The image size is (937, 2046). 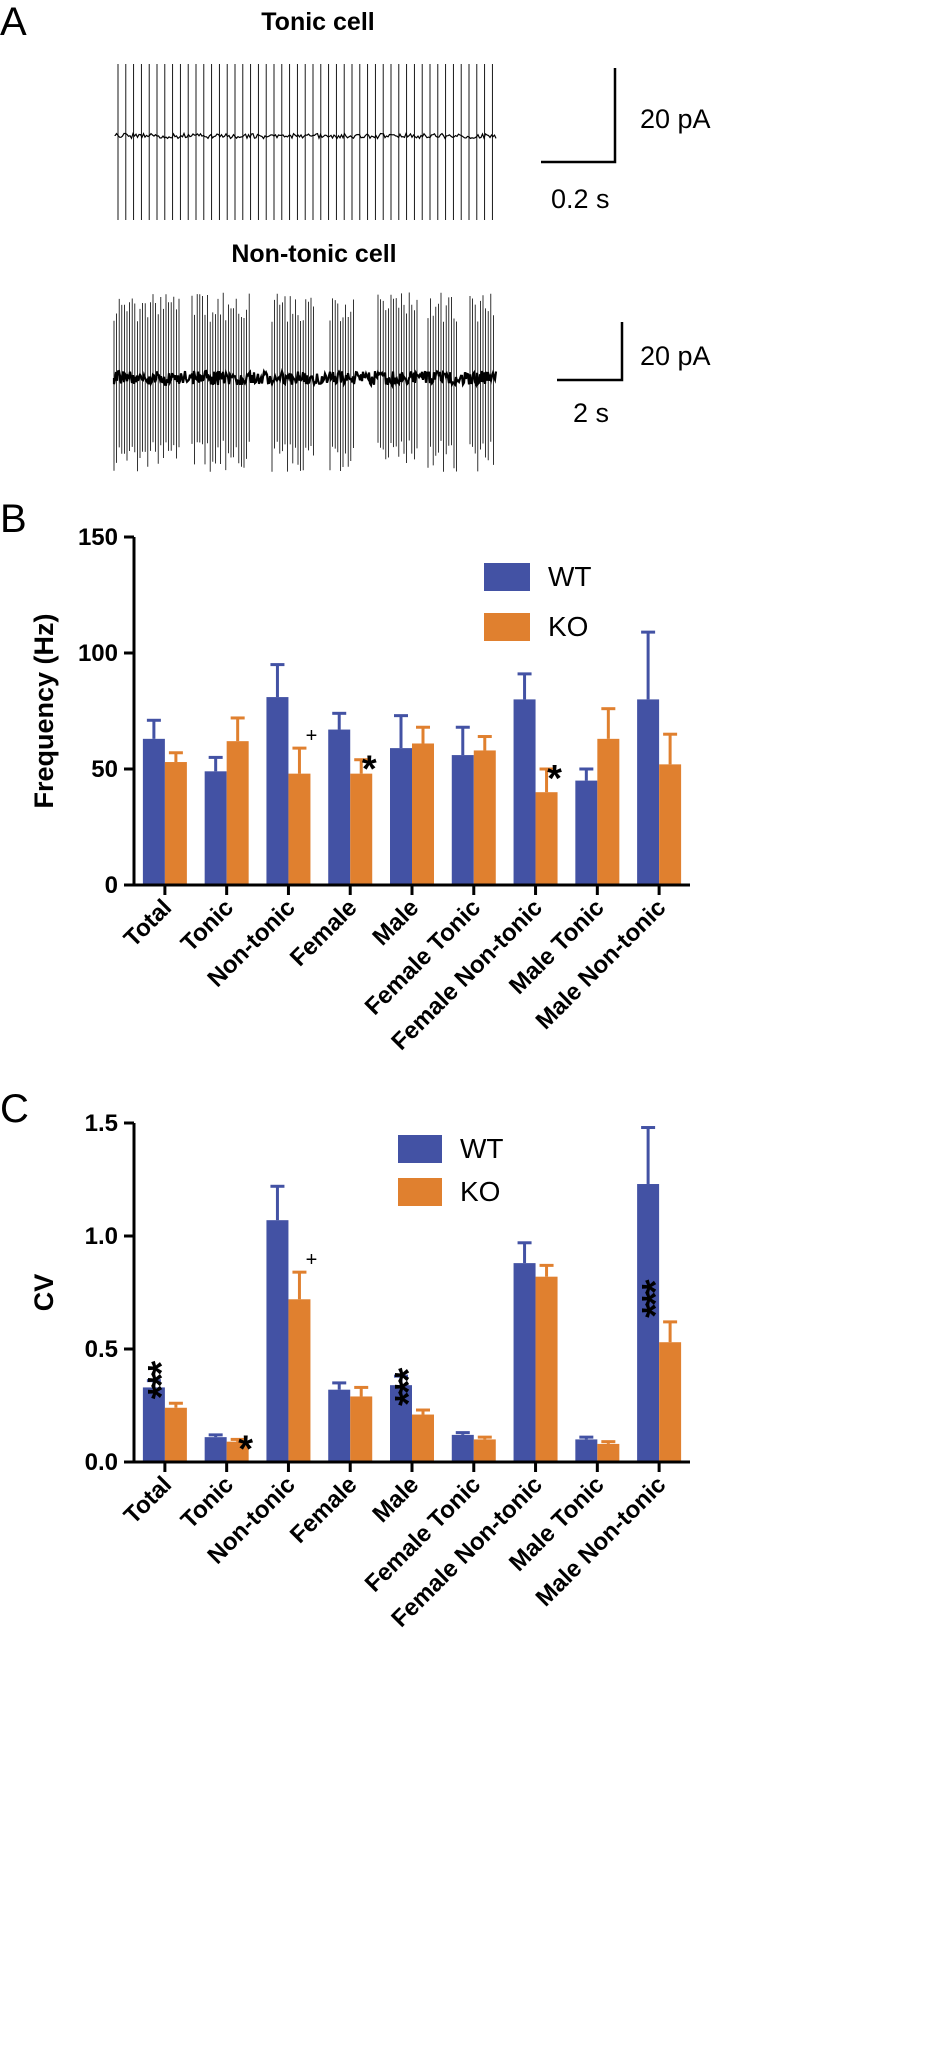 What do you see at coordinates (590, 352) in the screenshot?
I see `nontonic-scale-bar` at bounding box center [590, 352].